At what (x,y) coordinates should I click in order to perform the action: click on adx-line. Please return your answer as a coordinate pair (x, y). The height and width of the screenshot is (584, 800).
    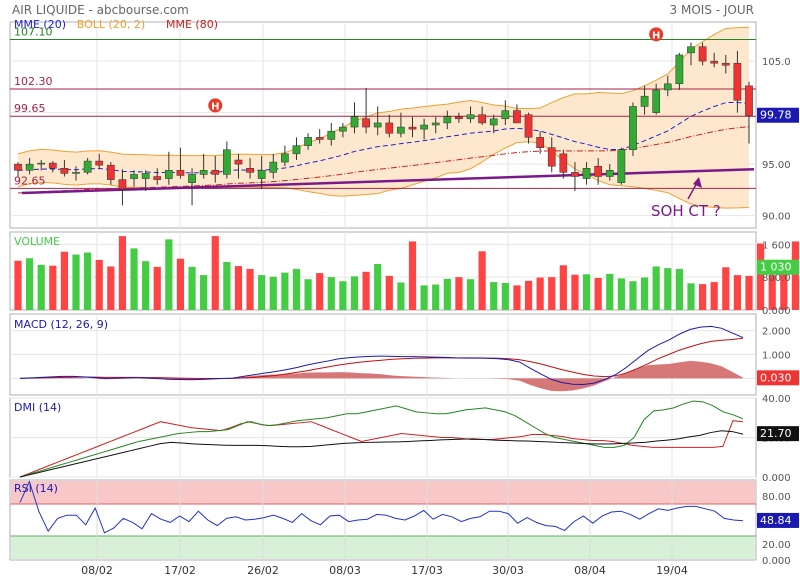
    Looking at the image, I should click on (381, 454).